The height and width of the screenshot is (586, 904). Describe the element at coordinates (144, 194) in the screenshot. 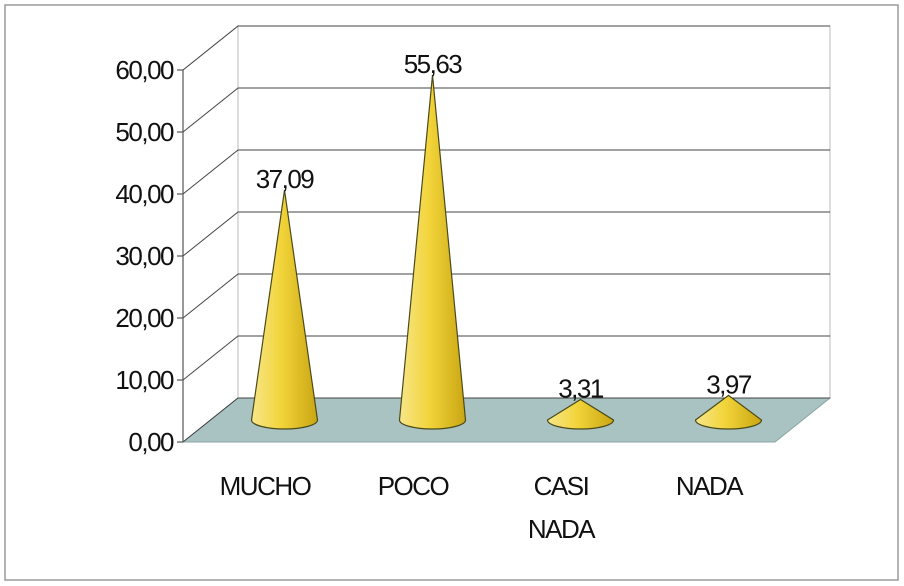

I see `y-tick-label: 40,00` at that location.